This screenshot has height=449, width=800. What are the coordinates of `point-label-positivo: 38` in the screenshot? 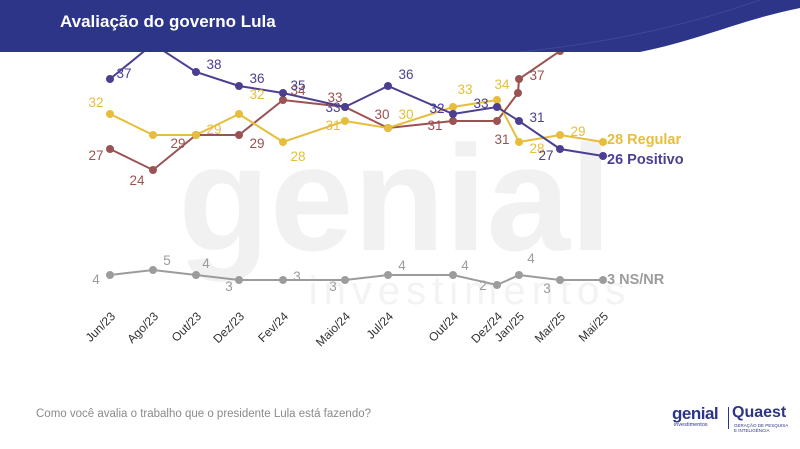 It's located at (213, 64).